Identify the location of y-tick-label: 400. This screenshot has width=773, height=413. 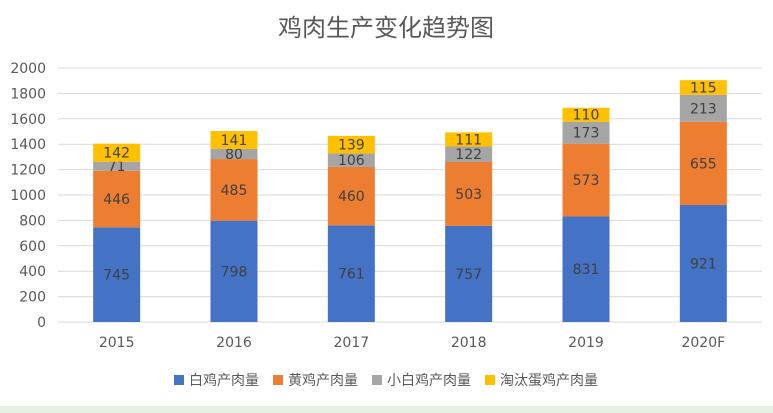
(32, 272).